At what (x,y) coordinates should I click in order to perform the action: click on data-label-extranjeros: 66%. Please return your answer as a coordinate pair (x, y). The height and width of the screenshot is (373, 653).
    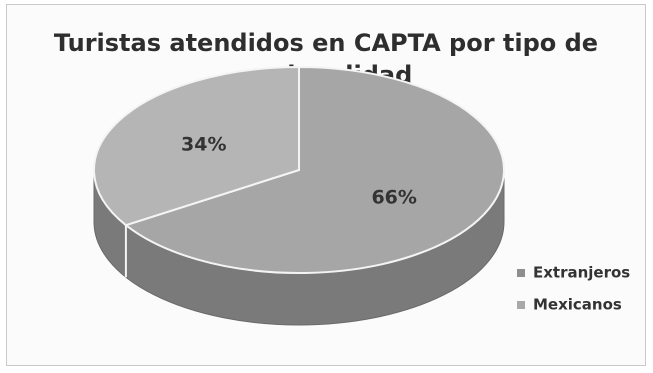
    Looking at the image, I should click on (393, 197).